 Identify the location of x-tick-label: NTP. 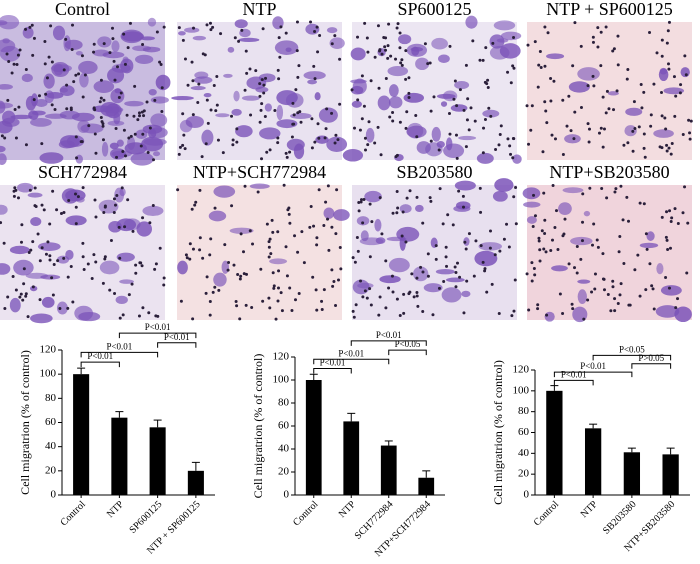
(347, 509).